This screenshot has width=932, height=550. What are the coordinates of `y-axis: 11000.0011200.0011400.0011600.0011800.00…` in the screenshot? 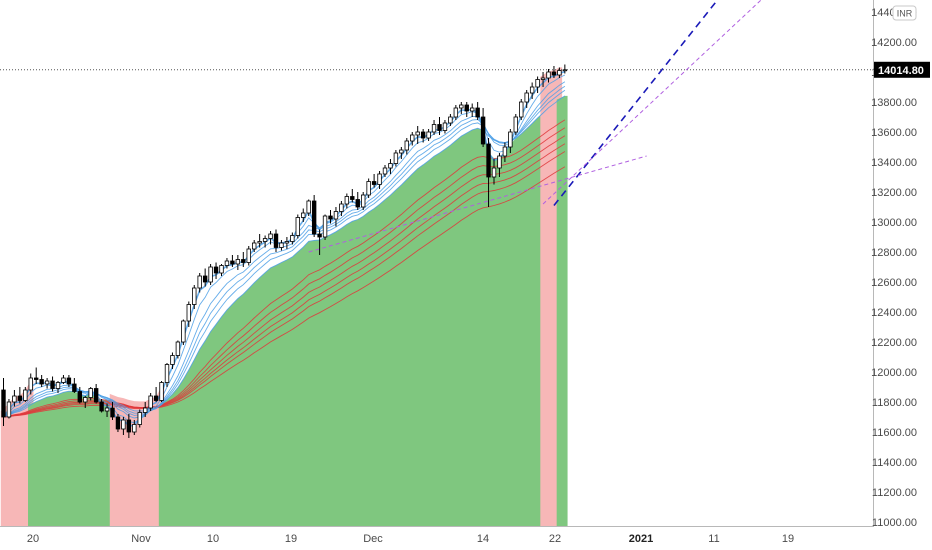 It's located at (901, 264).